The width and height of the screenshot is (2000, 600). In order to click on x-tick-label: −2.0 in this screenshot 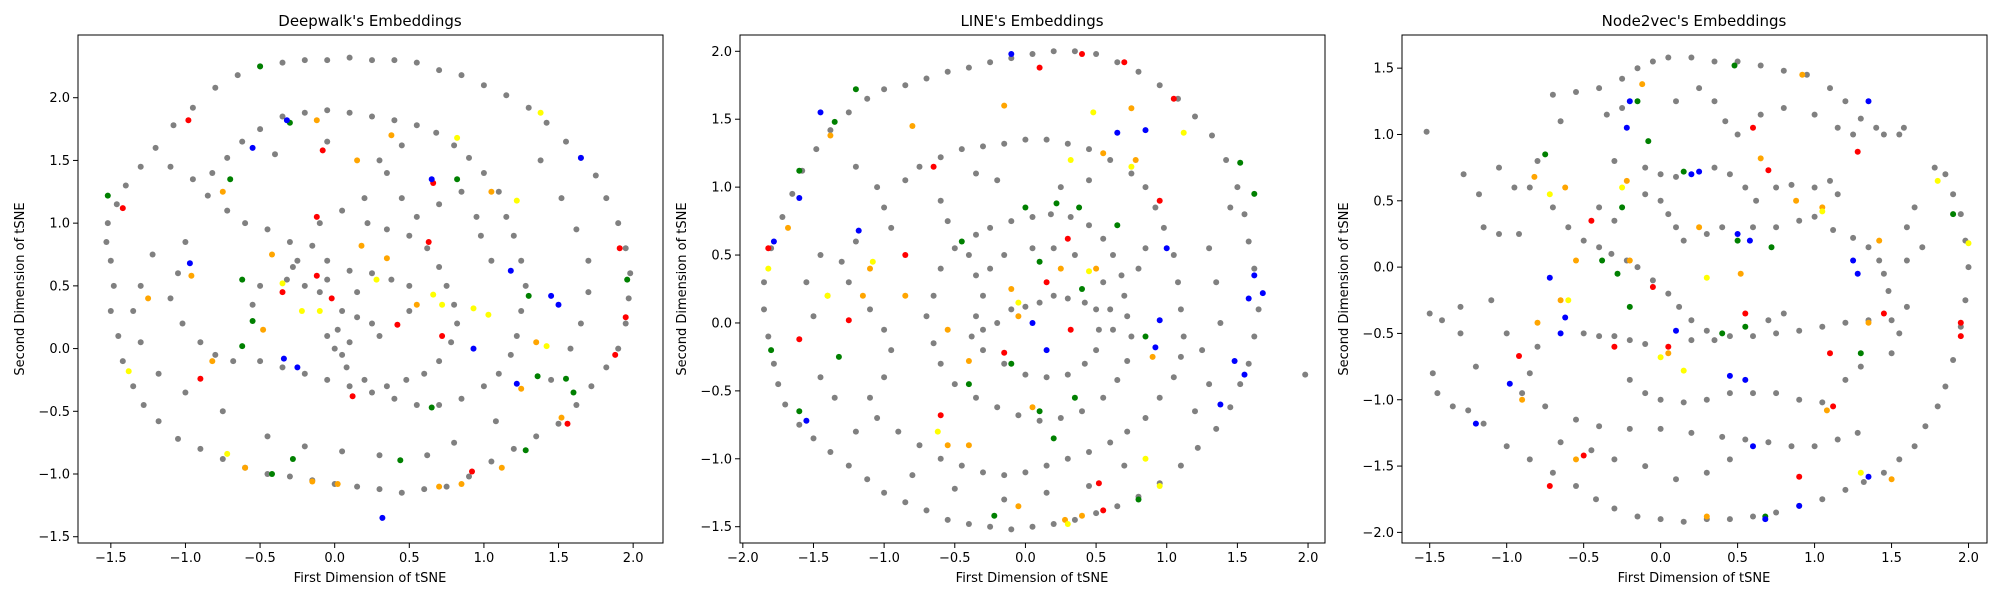, I will do `click(743, 558)`.